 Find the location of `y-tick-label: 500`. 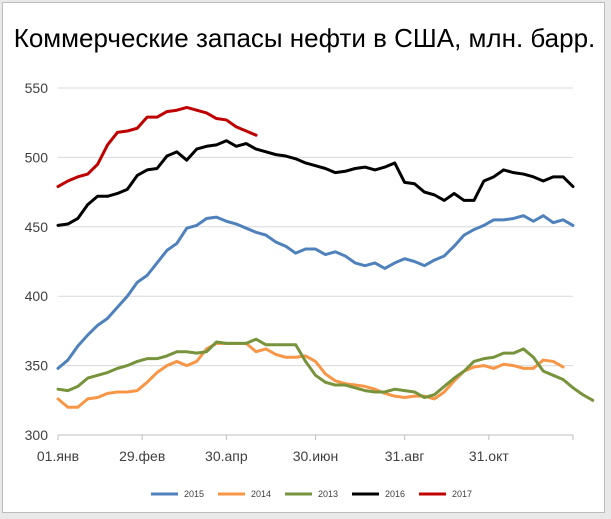

y-tick-label: 500 is located at coordinates (37, 157).